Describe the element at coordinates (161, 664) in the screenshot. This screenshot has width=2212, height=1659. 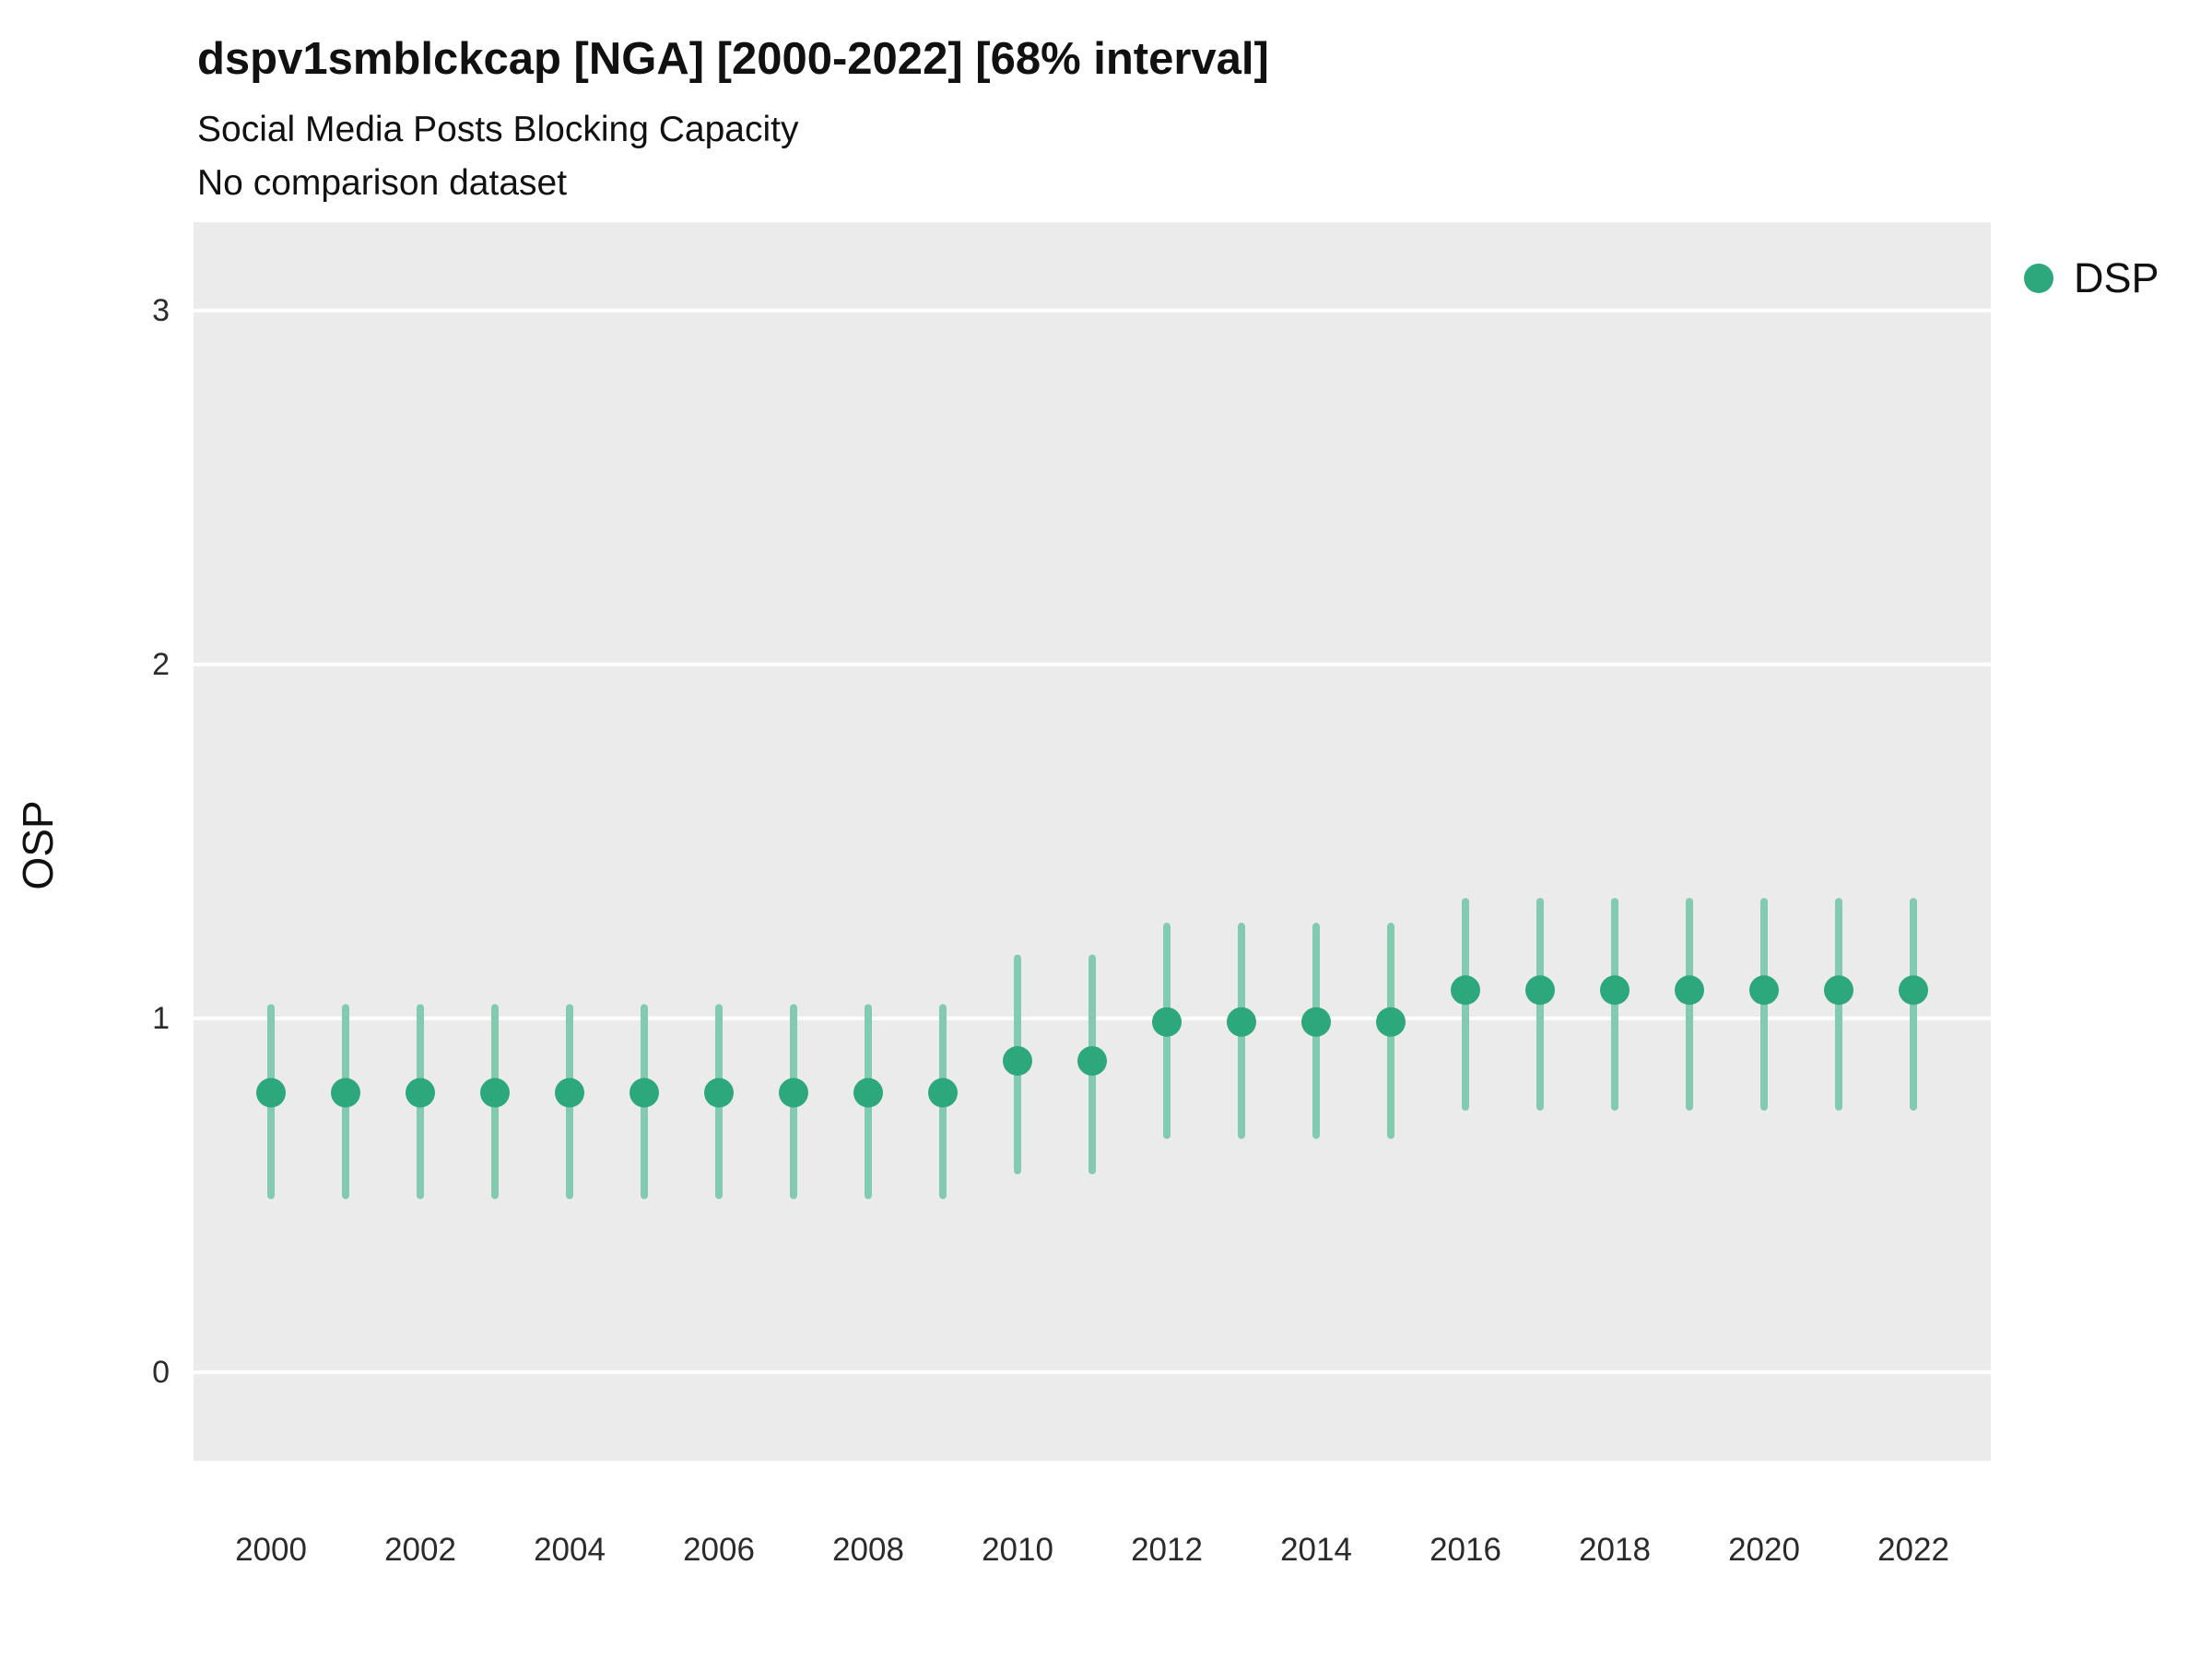
I see `y-tick-label-2: 2` at that location.